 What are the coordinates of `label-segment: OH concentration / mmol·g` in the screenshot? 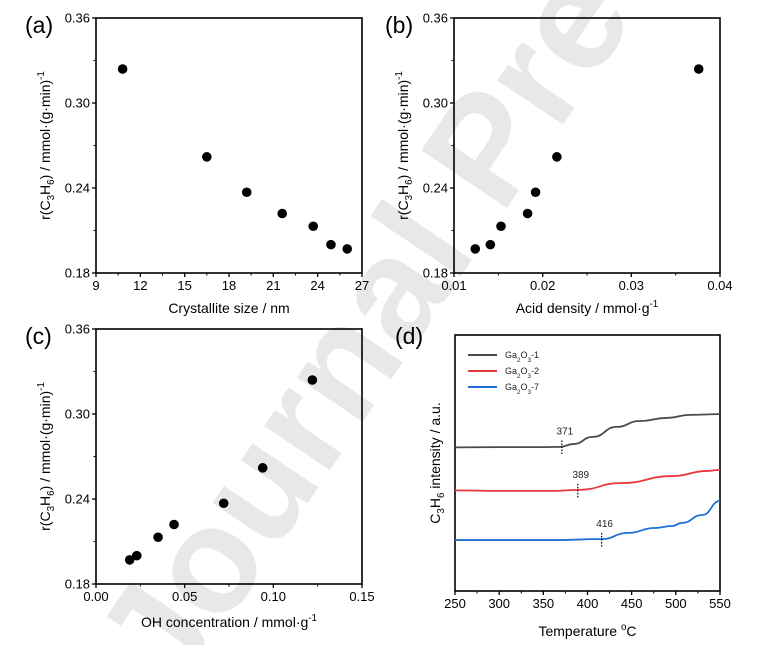 It's located at (224, 622).